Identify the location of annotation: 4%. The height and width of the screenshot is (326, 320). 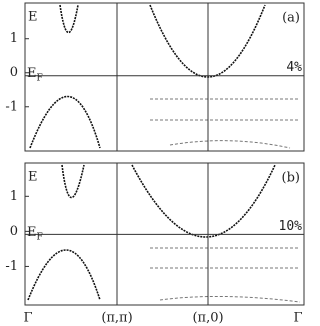
(294, 67).